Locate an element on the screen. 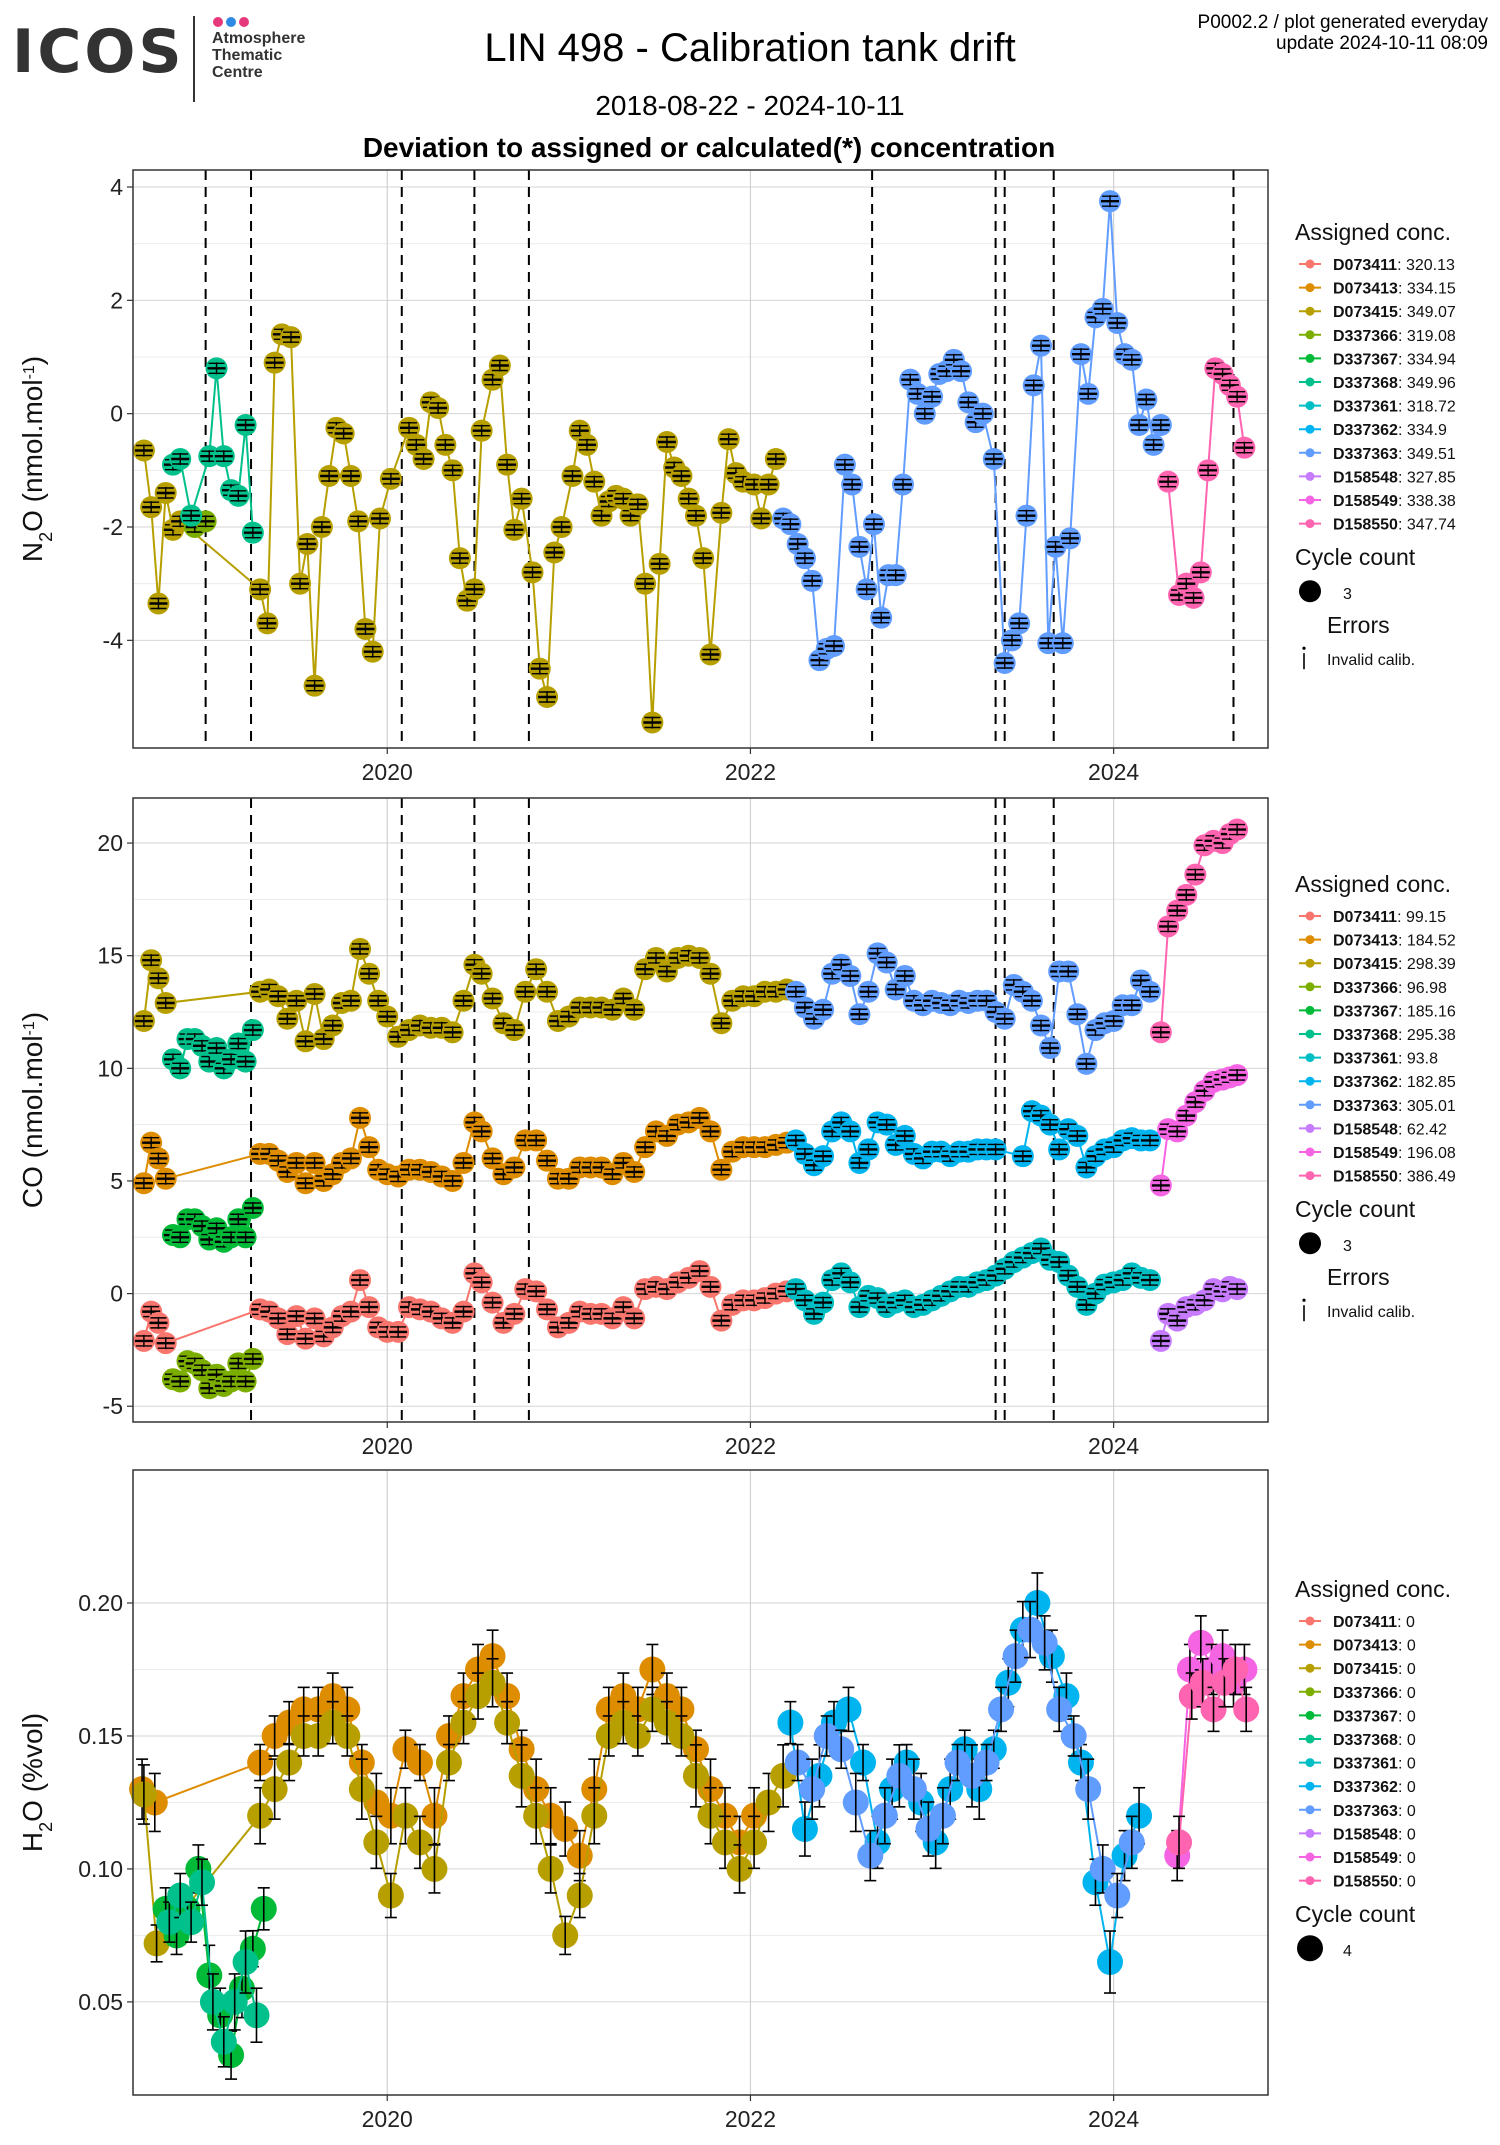  page-title: LIN 498 - Calibration tank drift is located at coordinates (750, 48).